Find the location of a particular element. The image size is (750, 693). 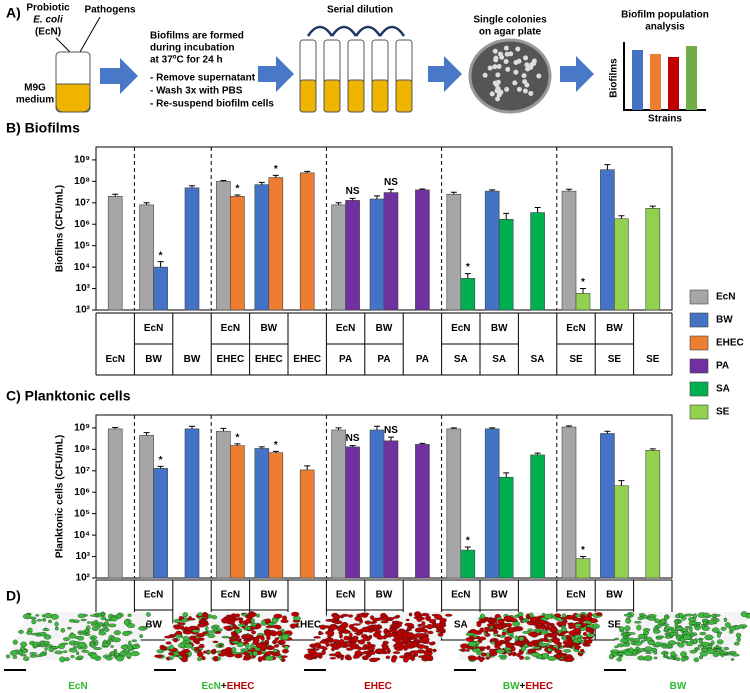

label-part: EHEC is located at coordinates (378, 686).